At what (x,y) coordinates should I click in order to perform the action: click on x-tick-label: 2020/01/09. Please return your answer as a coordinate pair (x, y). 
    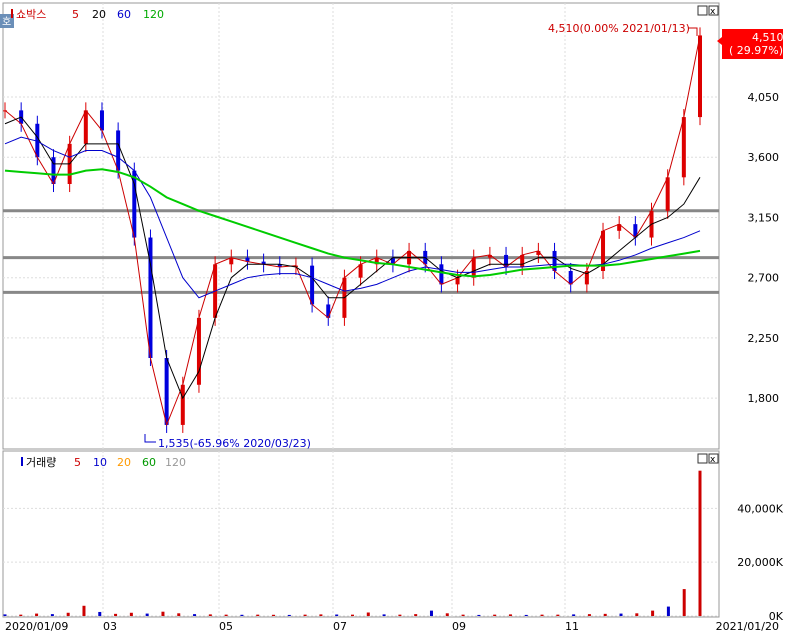
    Looking at the image, I should click on (36, 626).